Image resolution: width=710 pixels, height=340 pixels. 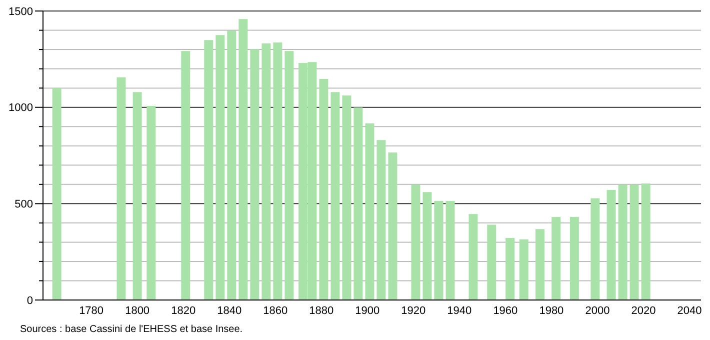 What do you see at coordinates (20, 12) in the screenshot?
I see `y-tick-label: 1500` at bounding box center [20, 12].